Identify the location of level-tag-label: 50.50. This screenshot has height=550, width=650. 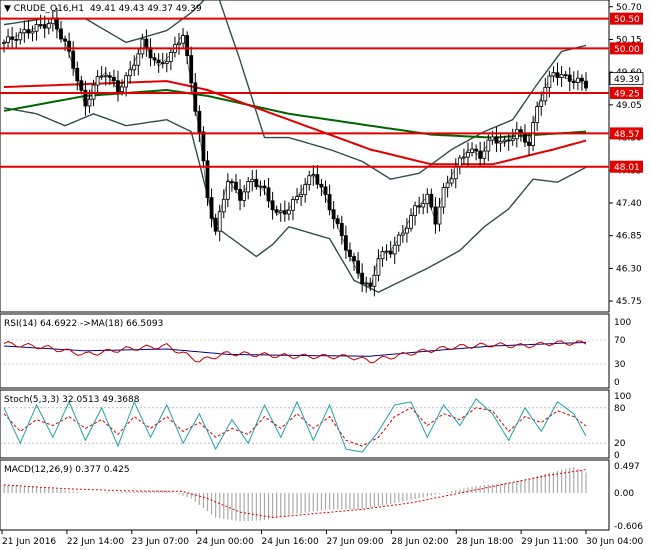
(627, 20).